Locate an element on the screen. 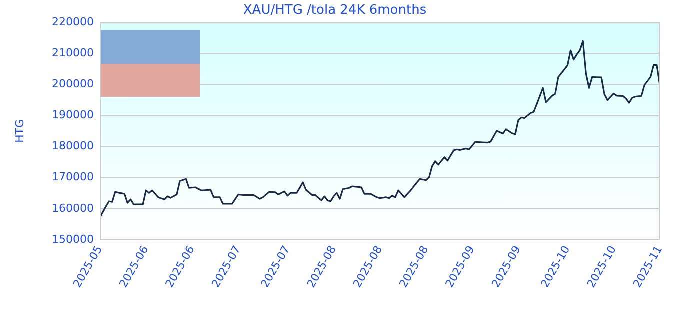  y-tick-label: 180000 is located at coordinates (73, 146).